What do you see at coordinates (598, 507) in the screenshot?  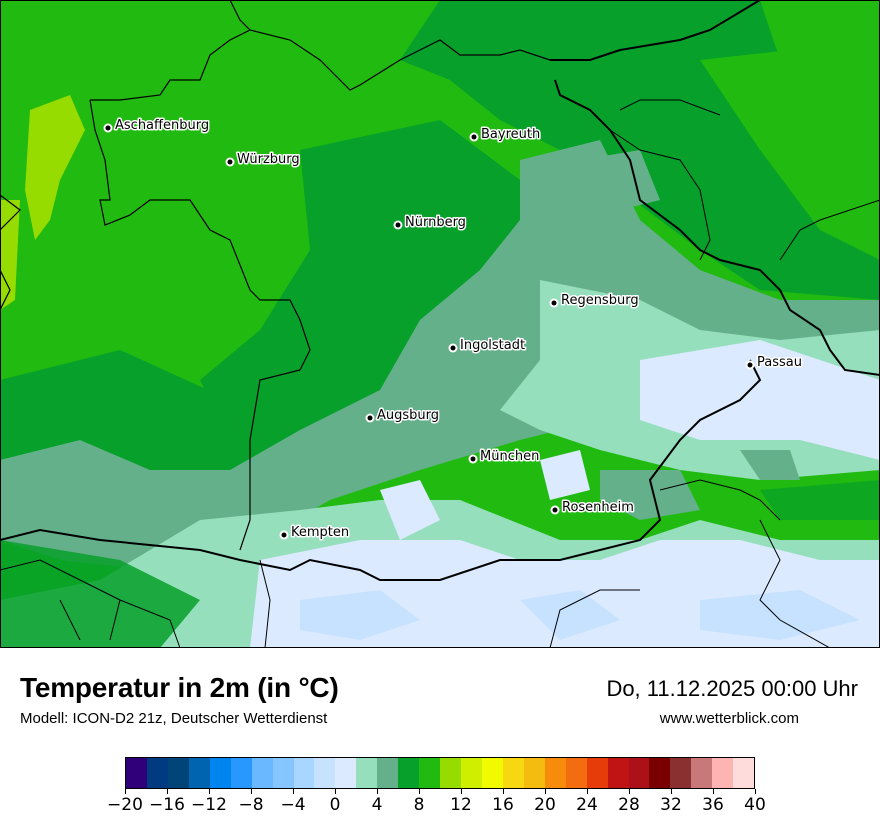 I see `city-label: Rosenheim` at bounding box center [598, 507].